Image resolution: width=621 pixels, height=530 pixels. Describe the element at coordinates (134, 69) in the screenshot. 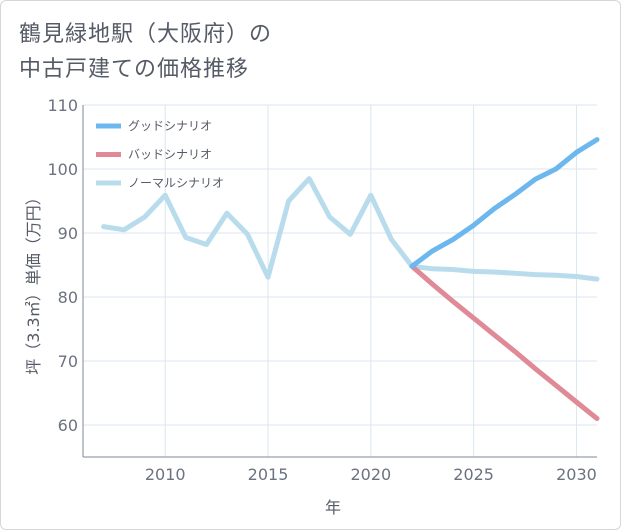

I see `title-line-2: 中古戸建ての価格推移` at that location.